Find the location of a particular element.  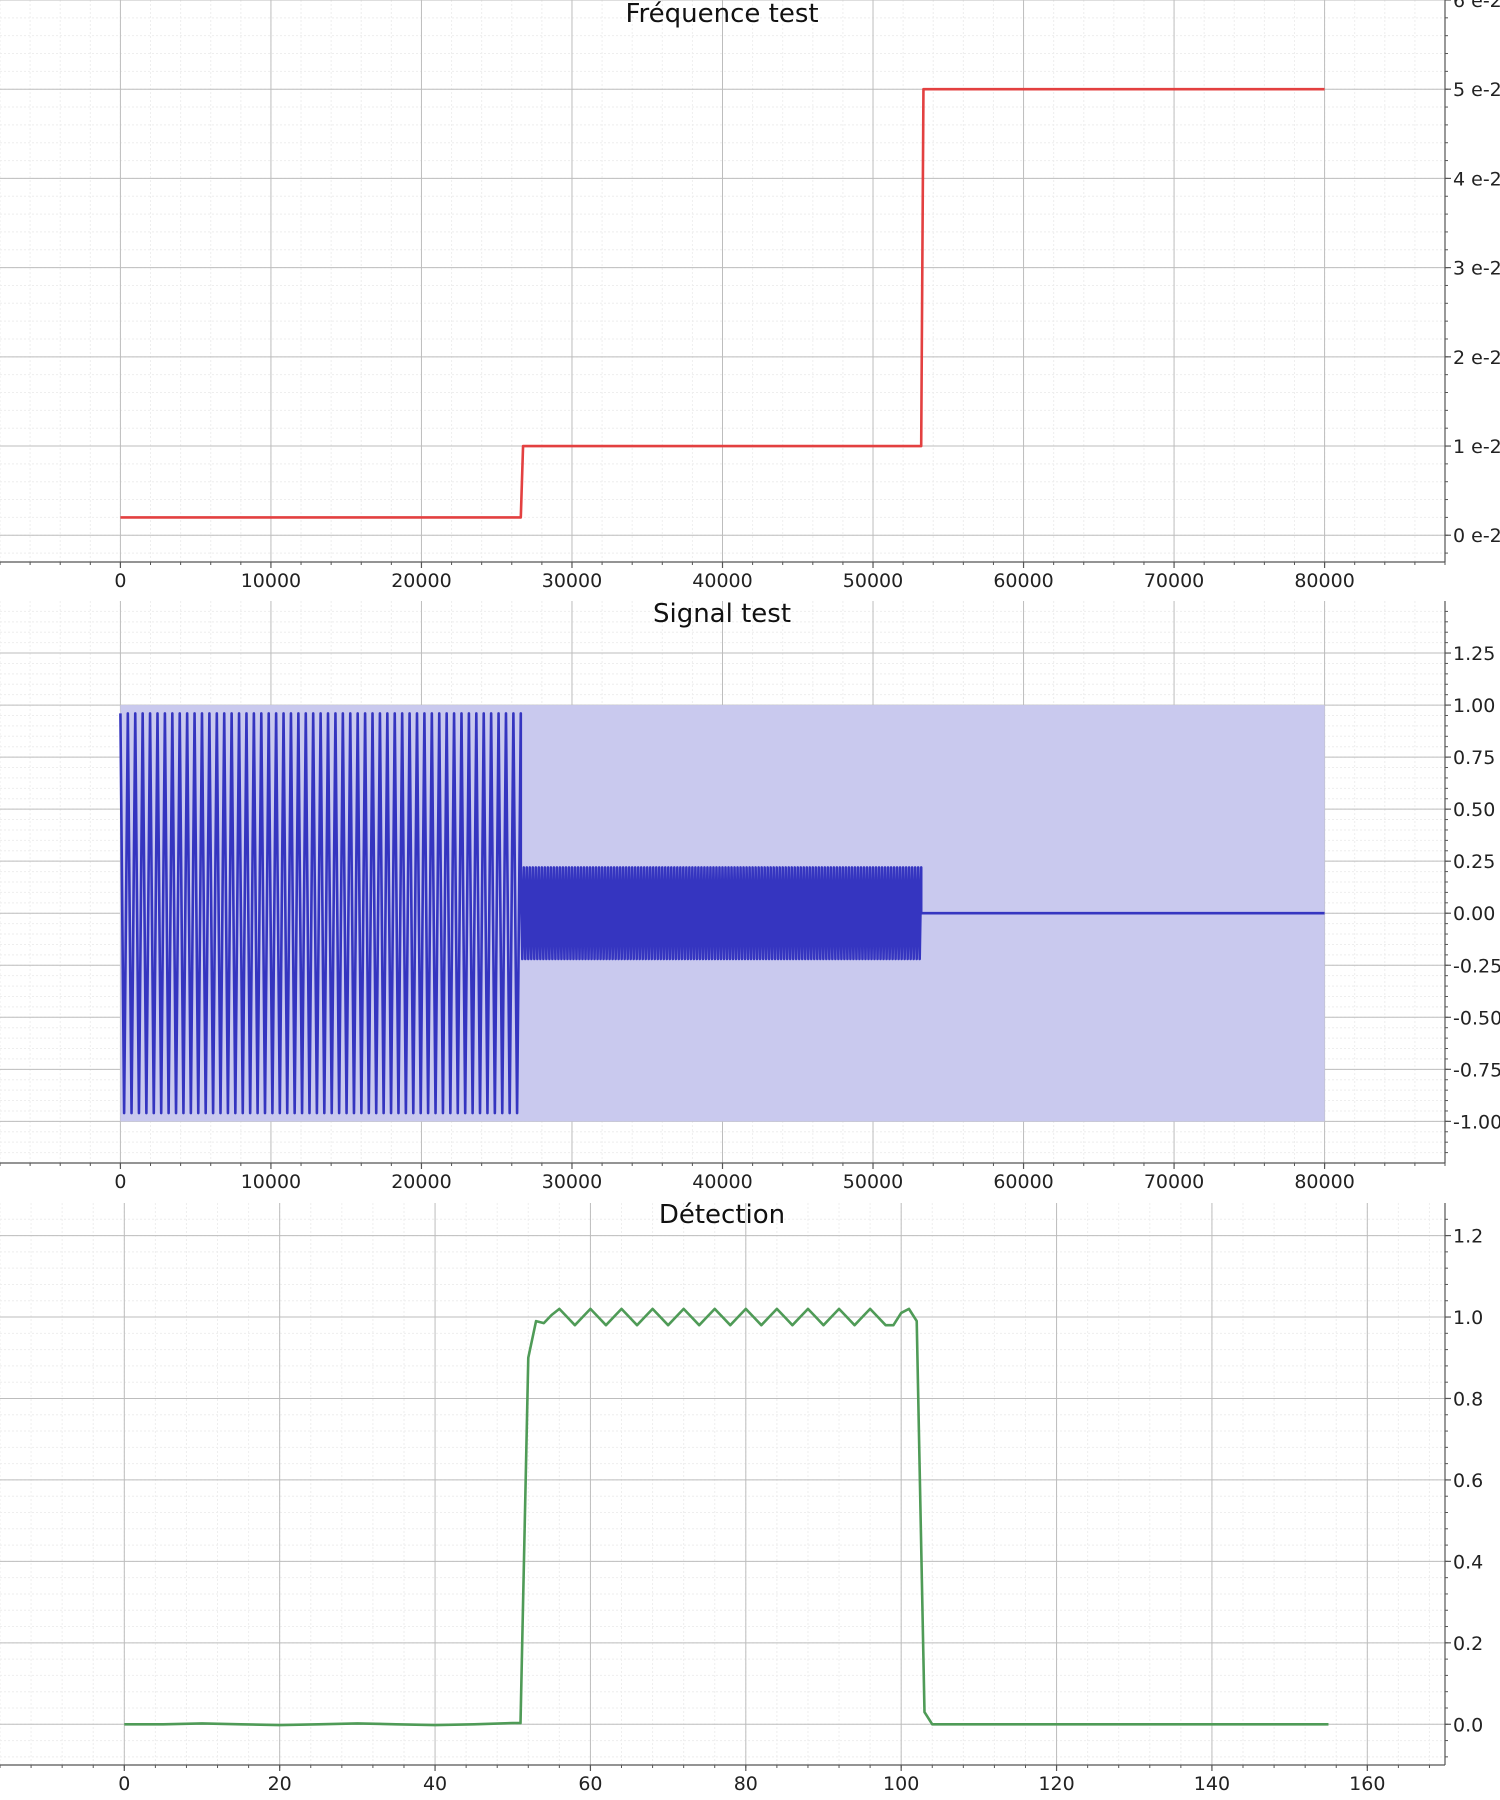

y-tick-label: 1.0 is located at coordinates (1468, 1318).